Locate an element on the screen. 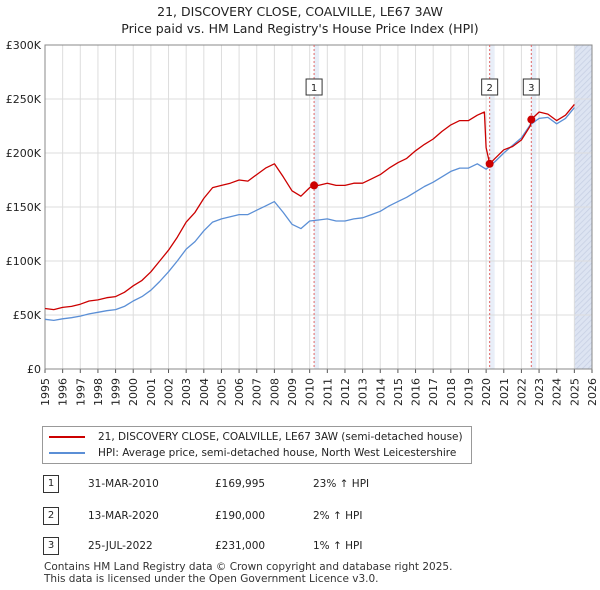 This screenshot has height=590, width=600. legend-swatch-property is located at coordinates (67, 437).